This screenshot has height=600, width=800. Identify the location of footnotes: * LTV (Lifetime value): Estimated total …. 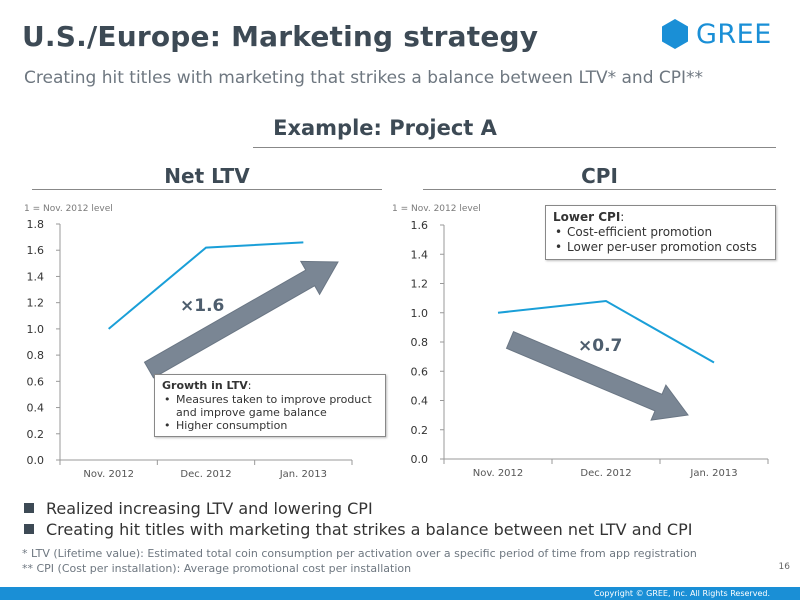
(359, 561).